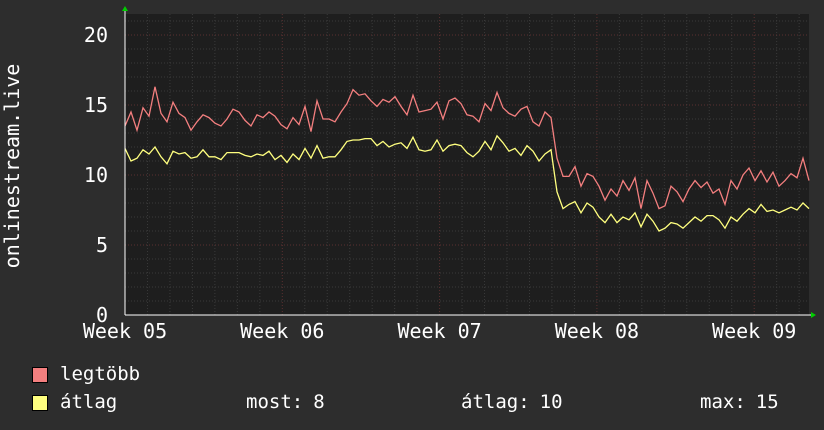  I want to click on x-tick-label: Week 06, so click(282, 331).